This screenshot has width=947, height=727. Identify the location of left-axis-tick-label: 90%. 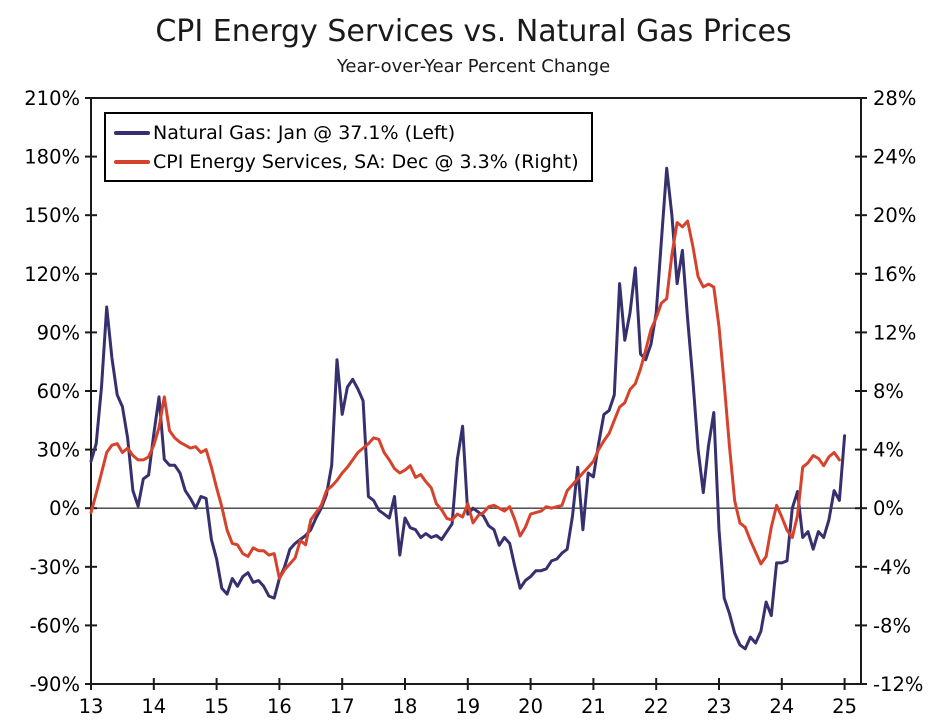
(58, 332).